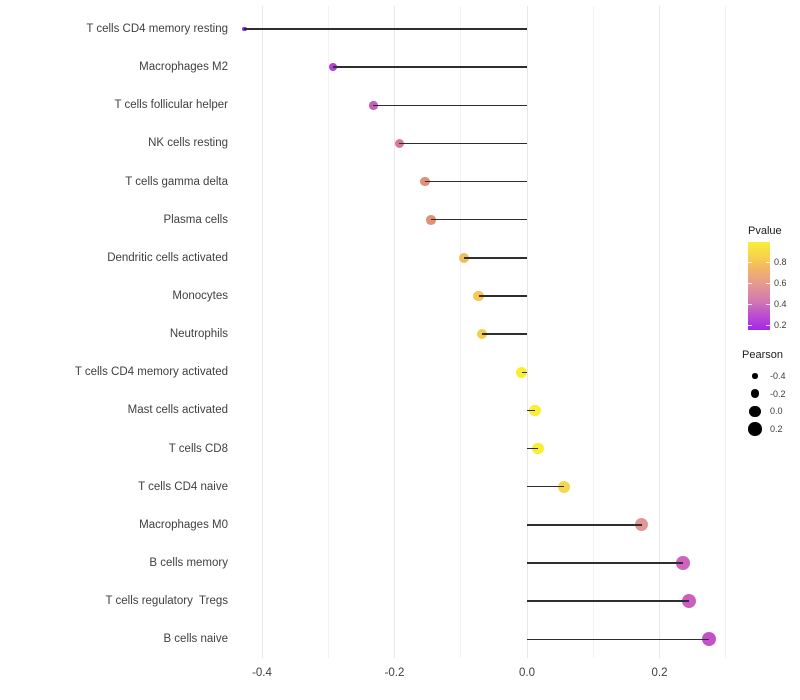 The width and height of the screenshot is (800, 700). Describe the element at coordinates (198, 334) in the screenshot. I see `y-axis-label: Neutrophils` at that location.